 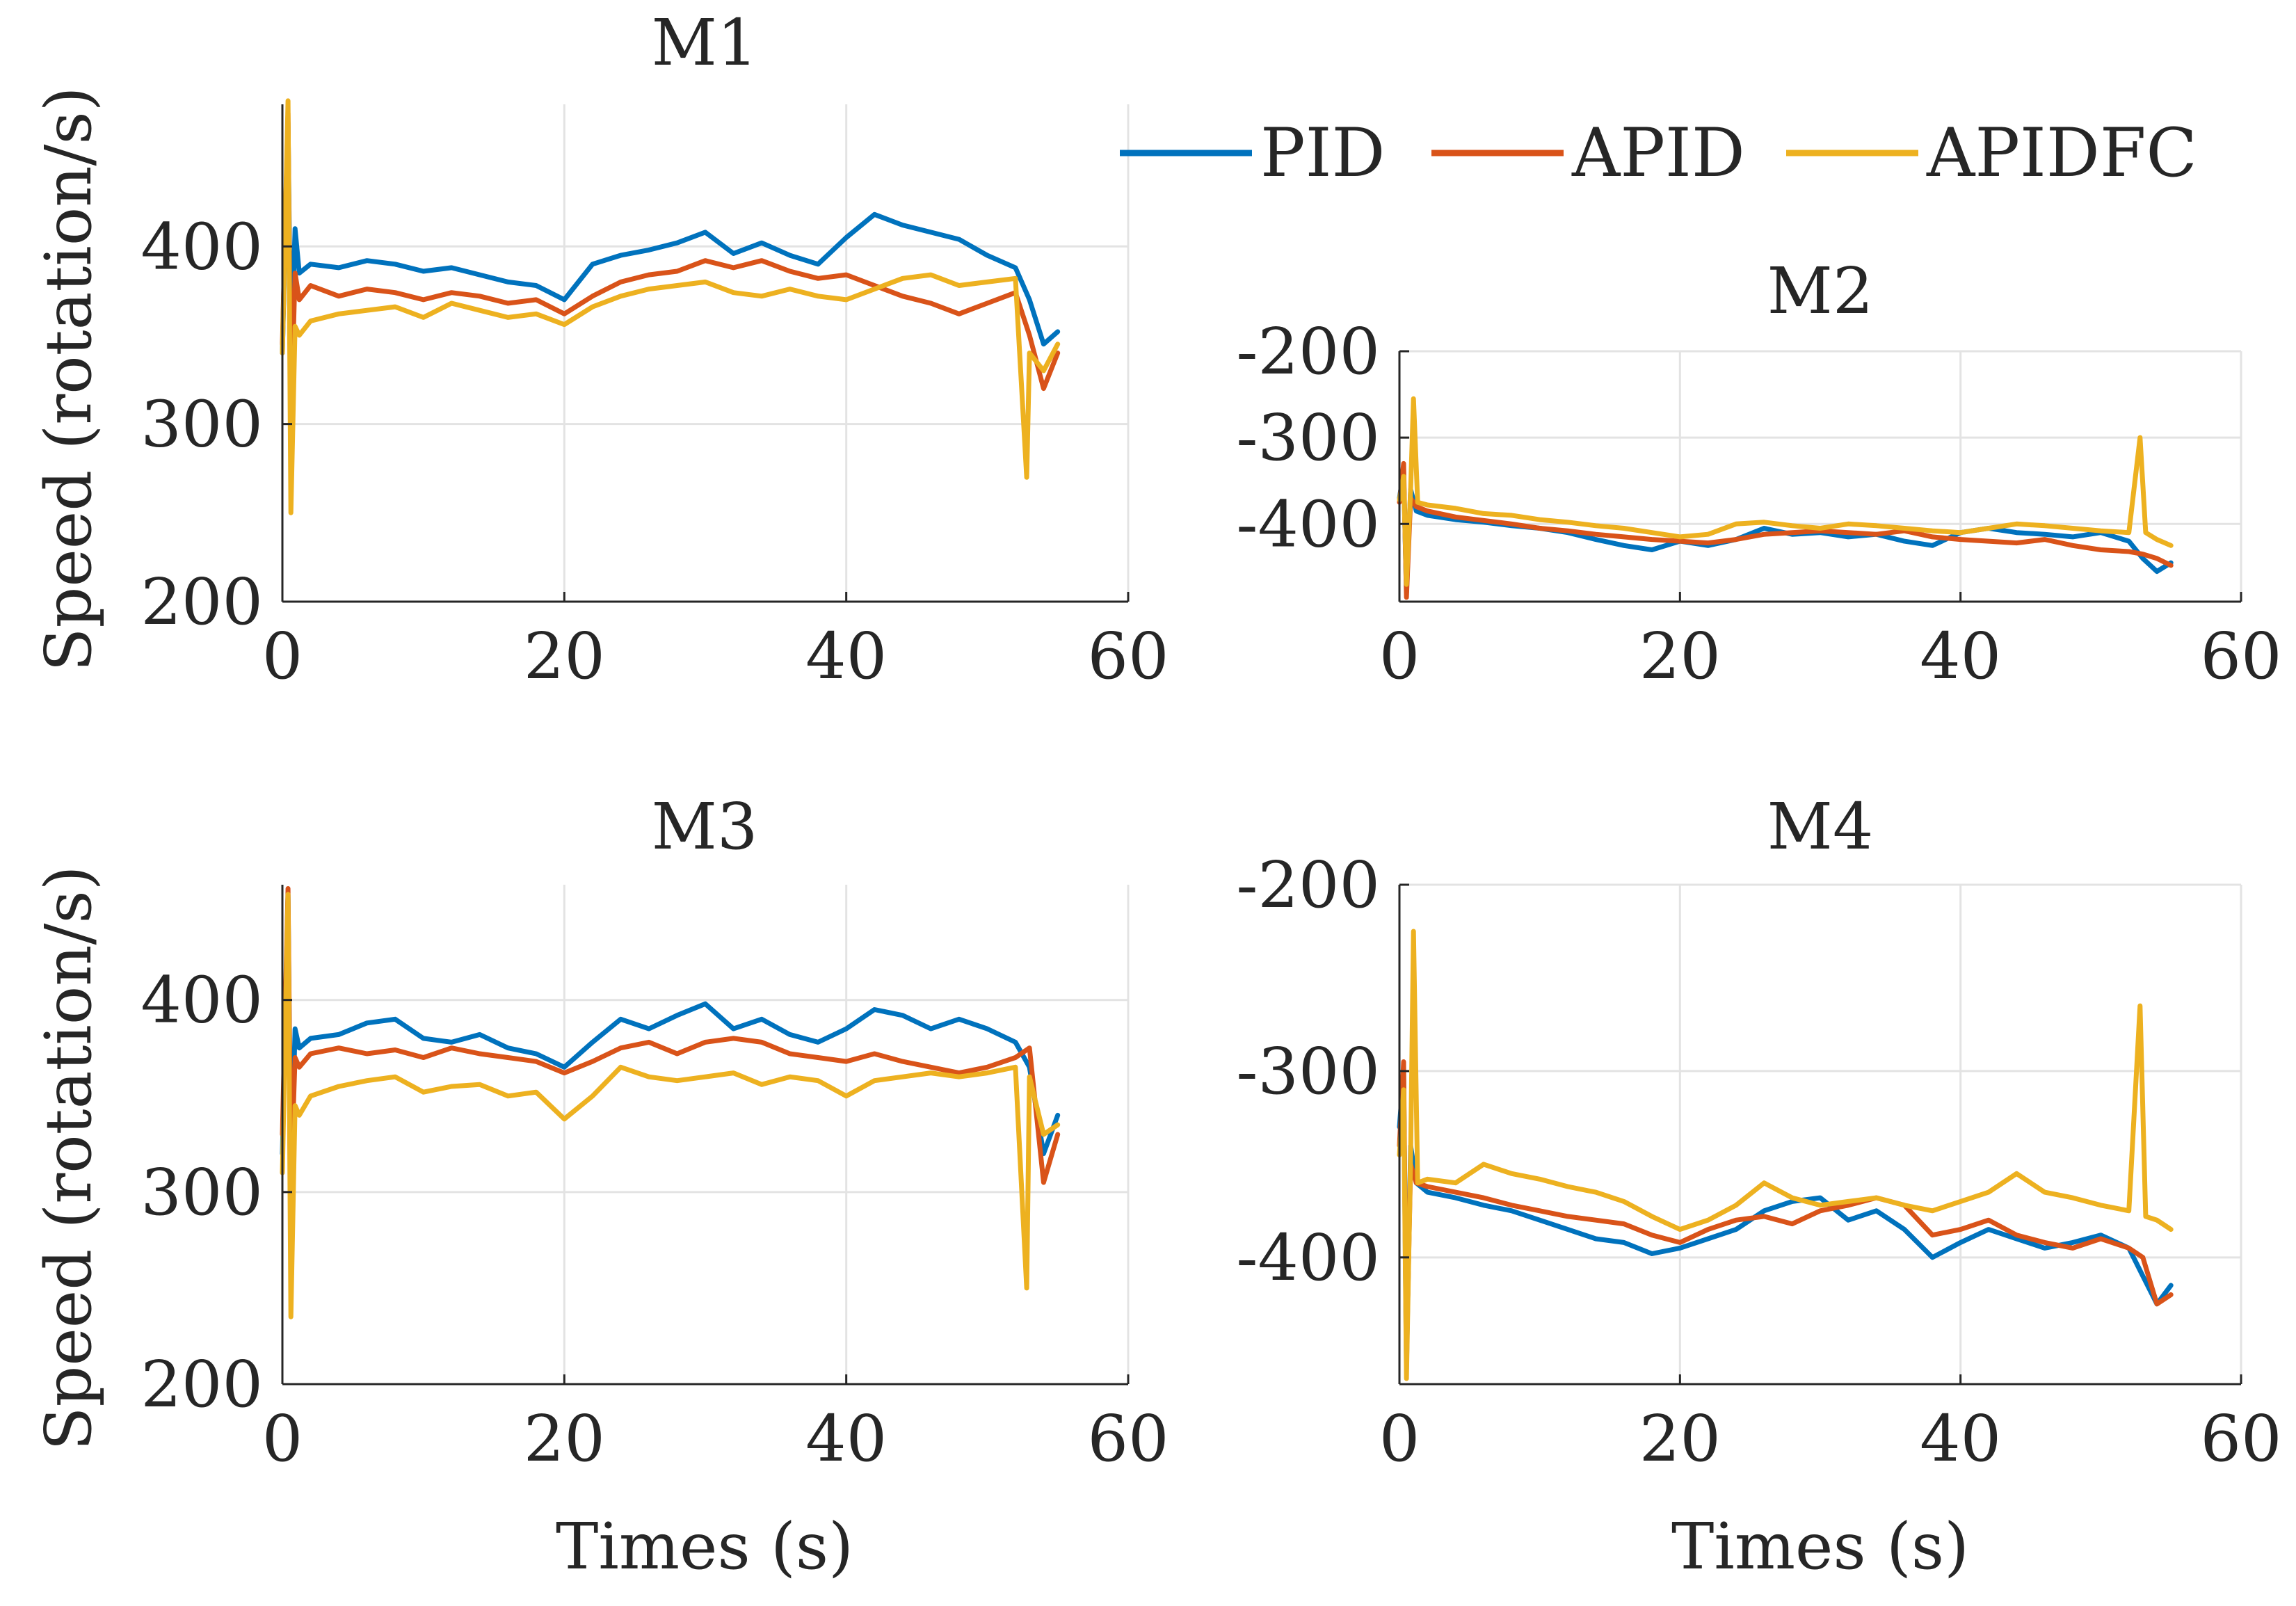 I want to click on panel-title: M1, so click(x=705, y=43).